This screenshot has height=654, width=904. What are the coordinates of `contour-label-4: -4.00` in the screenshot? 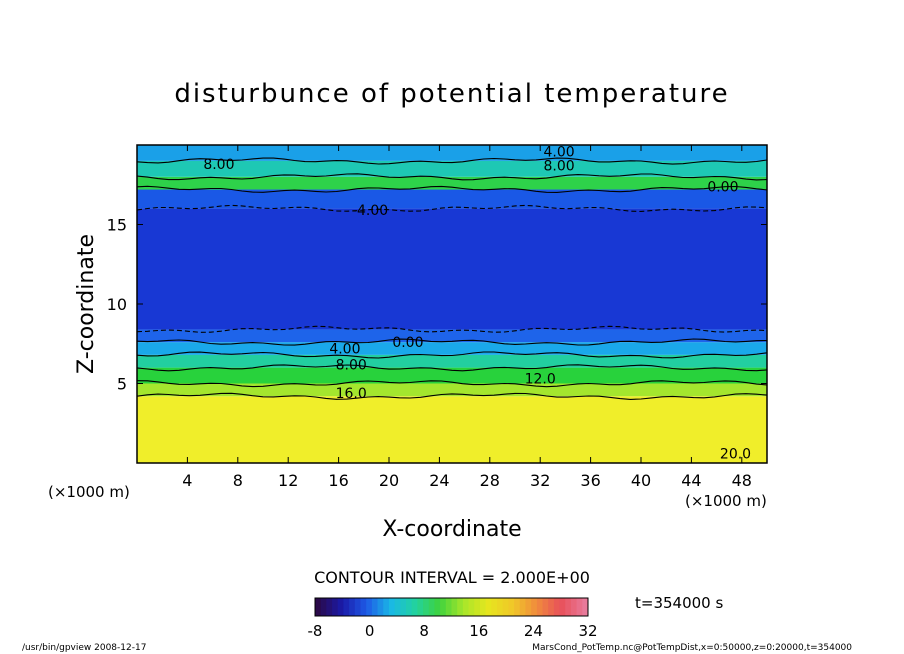 It's located at (370, 211).